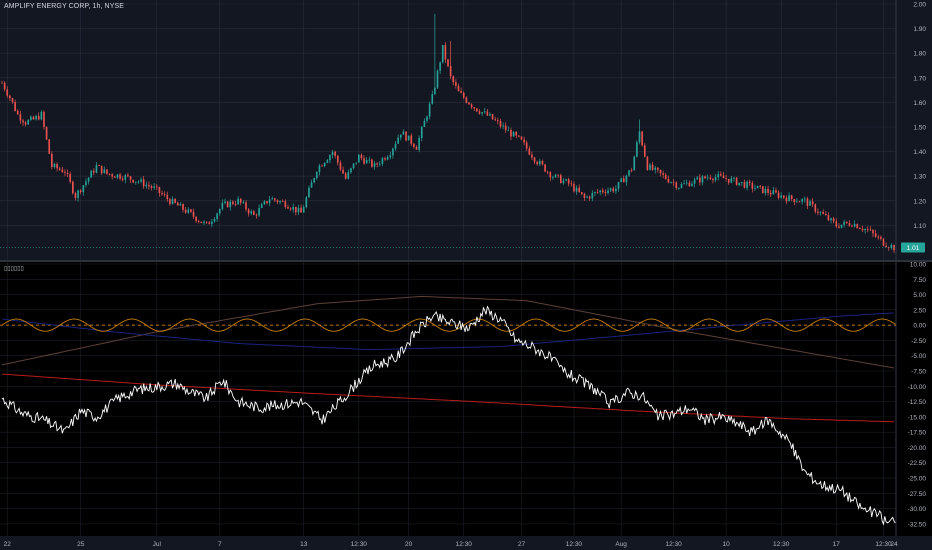 This screenshot has height=550, width=932. Describe the element at coordinates (919, 29) in the screenshot. I see `price-axis-tick-label: 1.90` at that location.